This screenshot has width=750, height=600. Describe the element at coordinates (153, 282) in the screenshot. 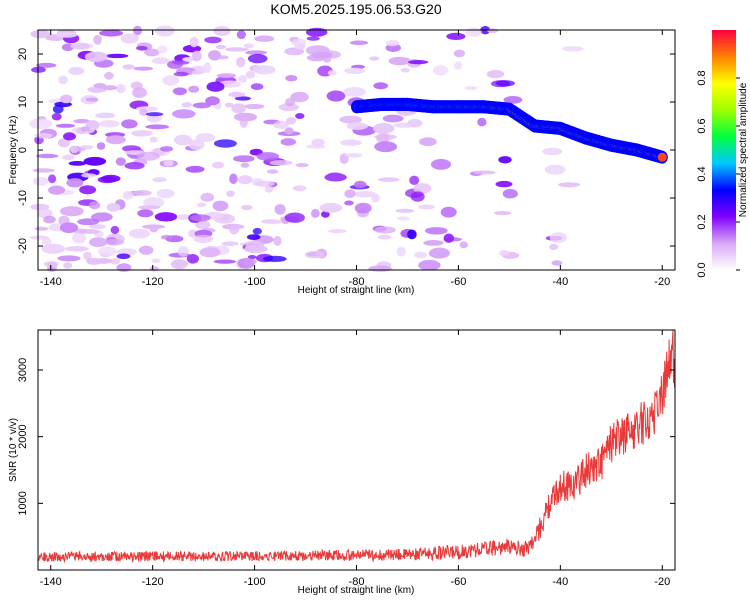

I see `x-tick-label: -120` at that location.